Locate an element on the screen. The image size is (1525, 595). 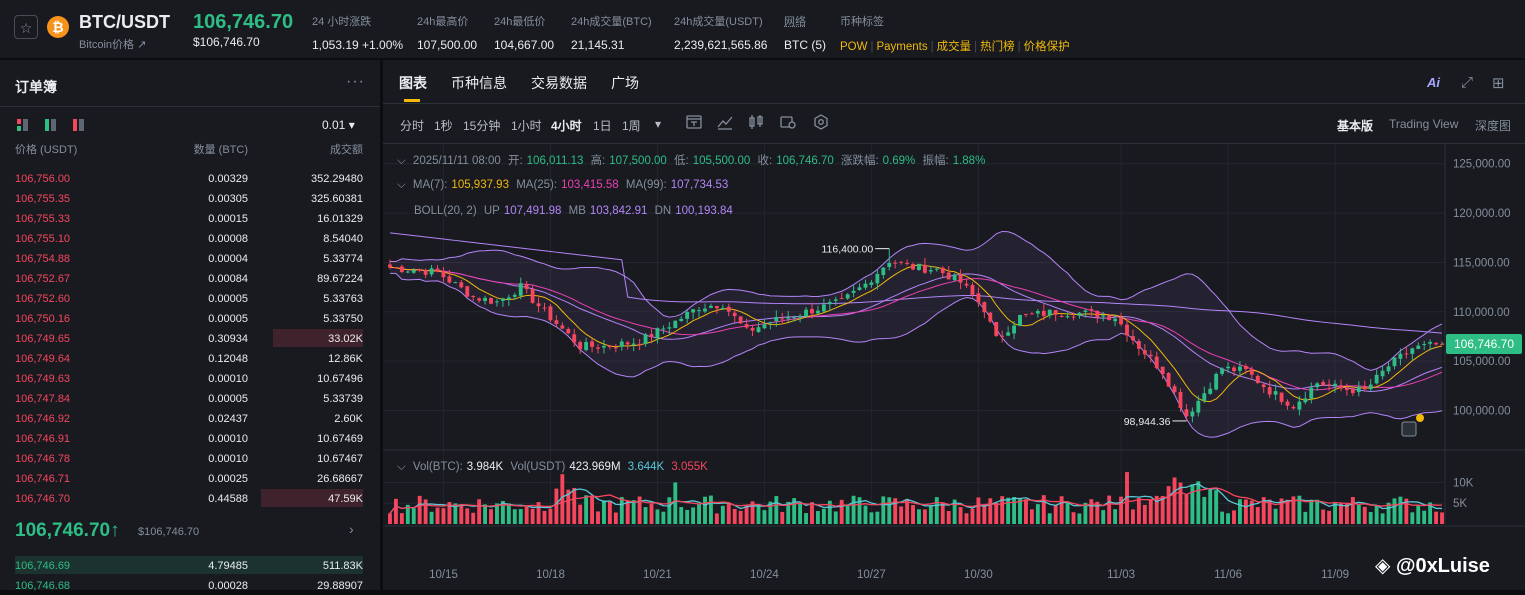
tab-coin-info: 币种信息 is located at coordinates (479, 83).